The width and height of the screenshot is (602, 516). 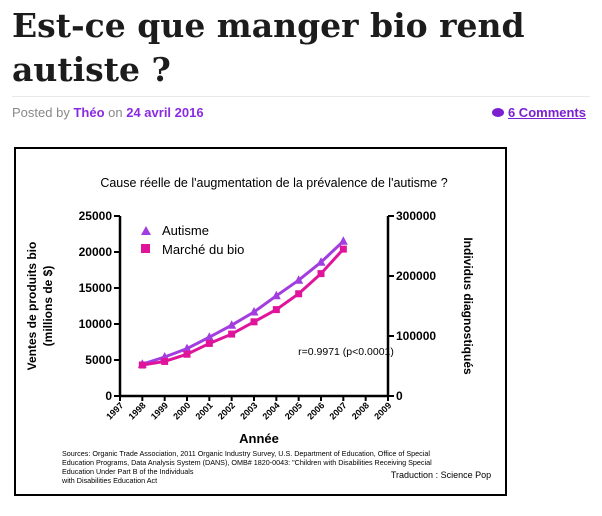 I want to click on comment-icon, so click(x=497, y=112).